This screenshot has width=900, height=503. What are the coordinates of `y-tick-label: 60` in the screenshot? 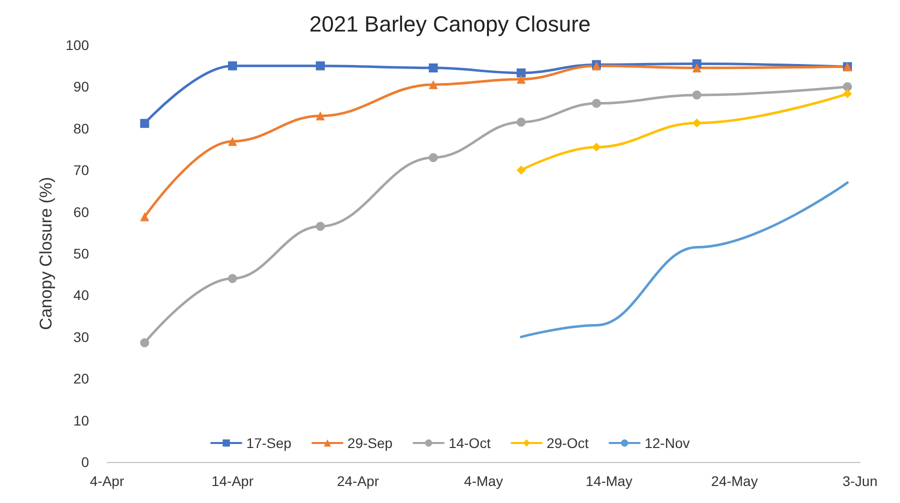 It's located at (81, 212).